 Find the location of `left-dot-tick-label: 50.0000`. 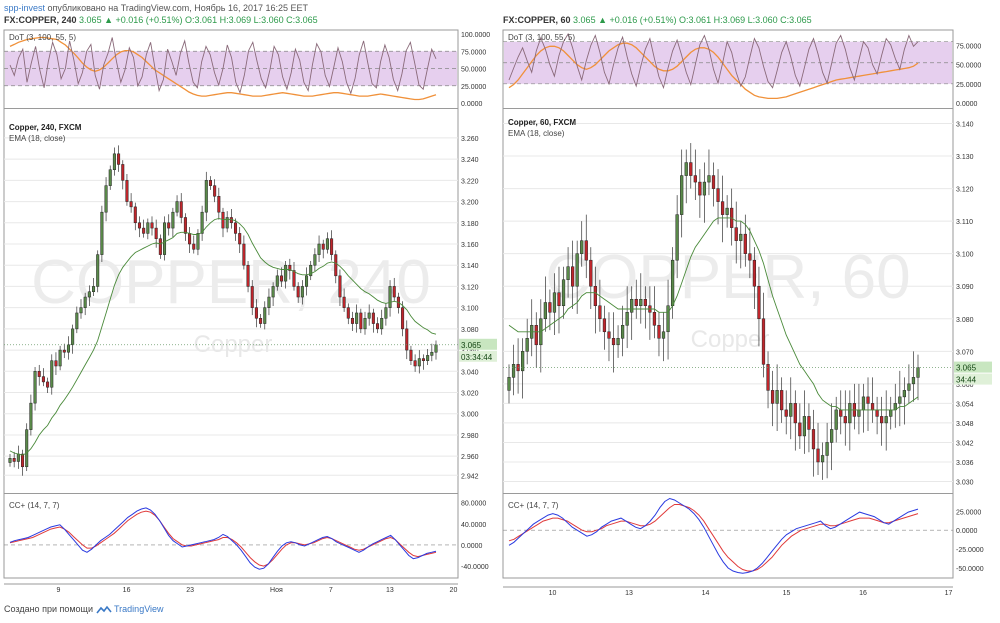

left-dot-tick-label: 50.0000 is located at coordinates (473, 70).